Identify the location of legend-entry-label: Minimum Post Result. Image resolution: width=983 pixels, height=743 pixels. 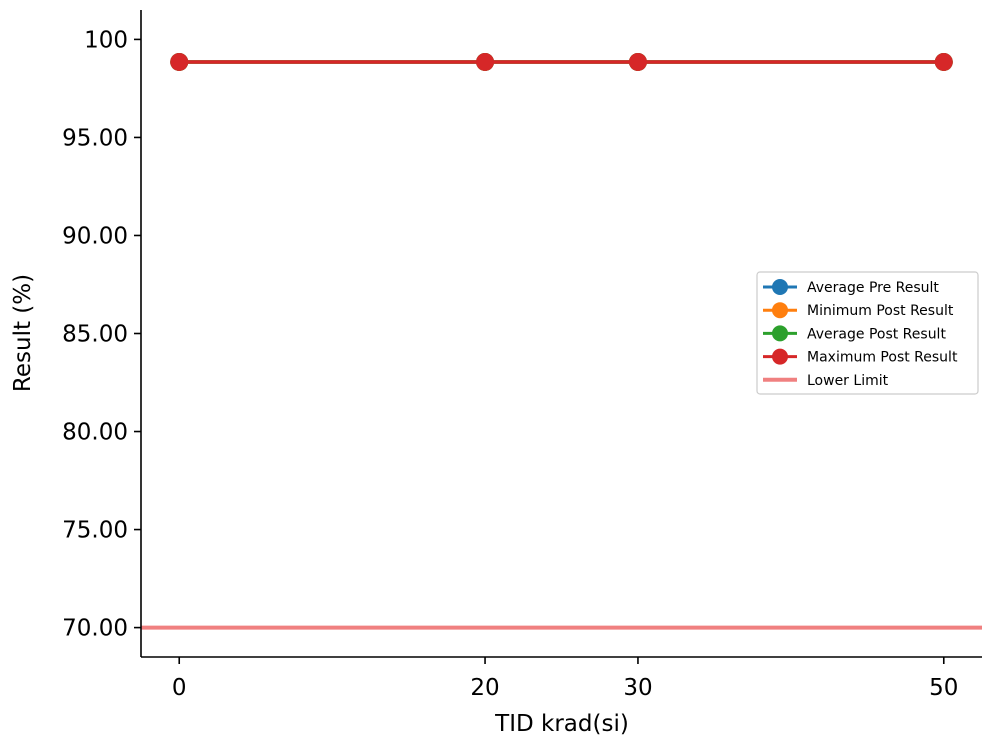
(880, 311).